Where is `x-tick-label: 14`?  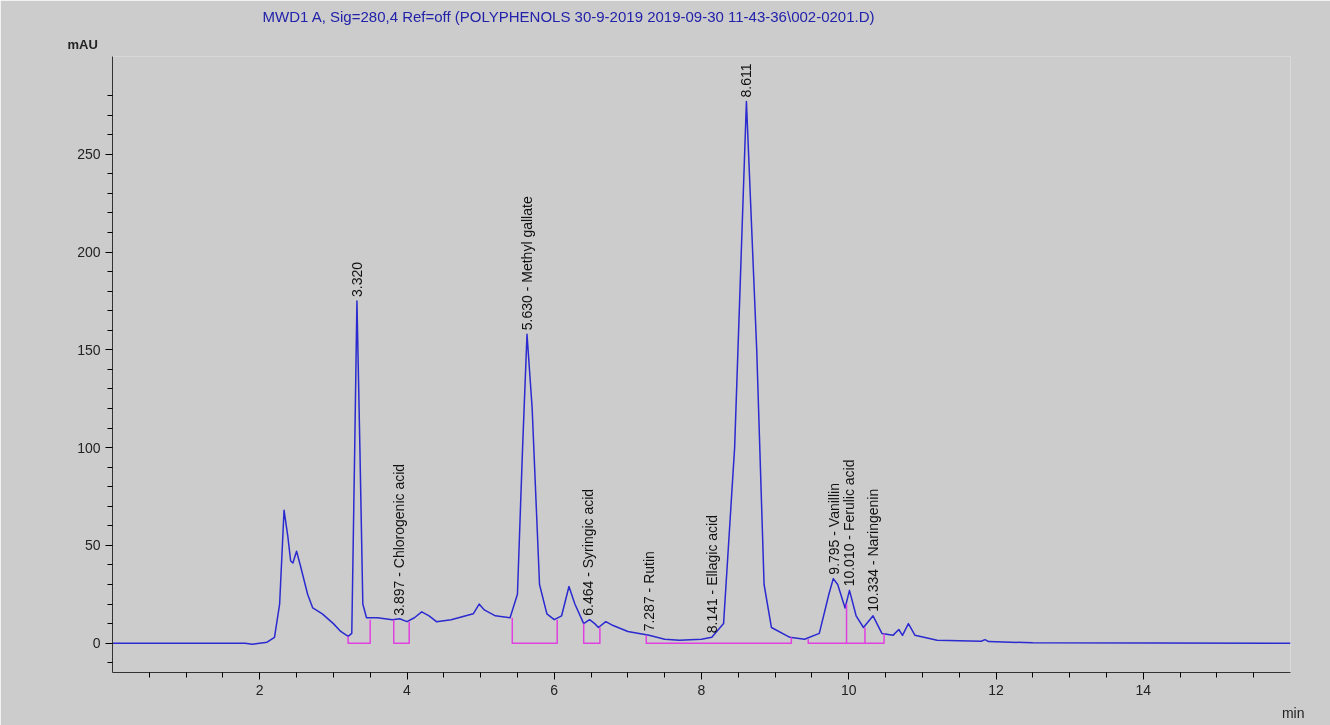 x-tick-label: 14 is located at coordinates (1143, 689).